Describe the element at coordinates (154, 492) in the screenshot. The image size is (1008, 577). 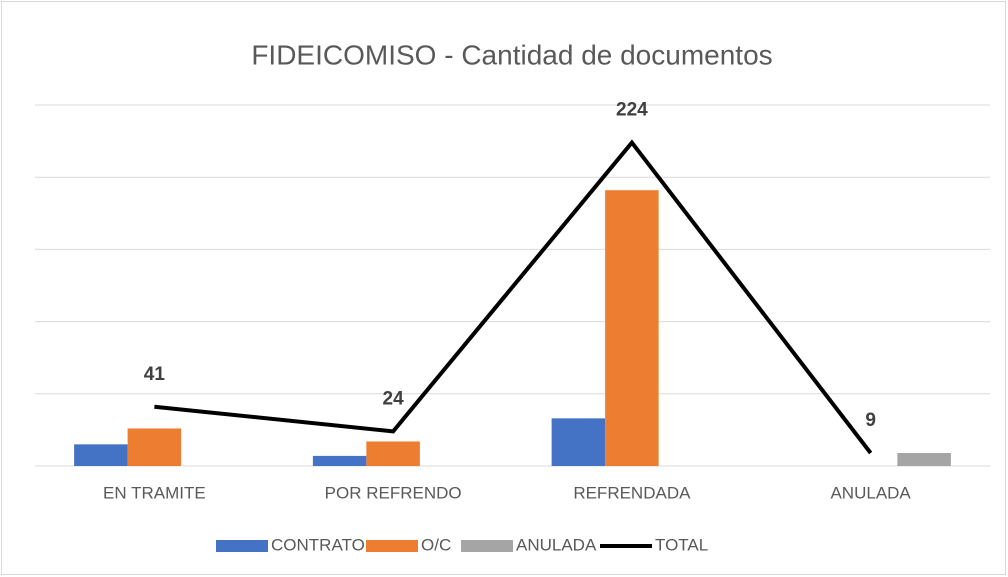
I see `x-tick-label: EN TRAMITE` at that location.